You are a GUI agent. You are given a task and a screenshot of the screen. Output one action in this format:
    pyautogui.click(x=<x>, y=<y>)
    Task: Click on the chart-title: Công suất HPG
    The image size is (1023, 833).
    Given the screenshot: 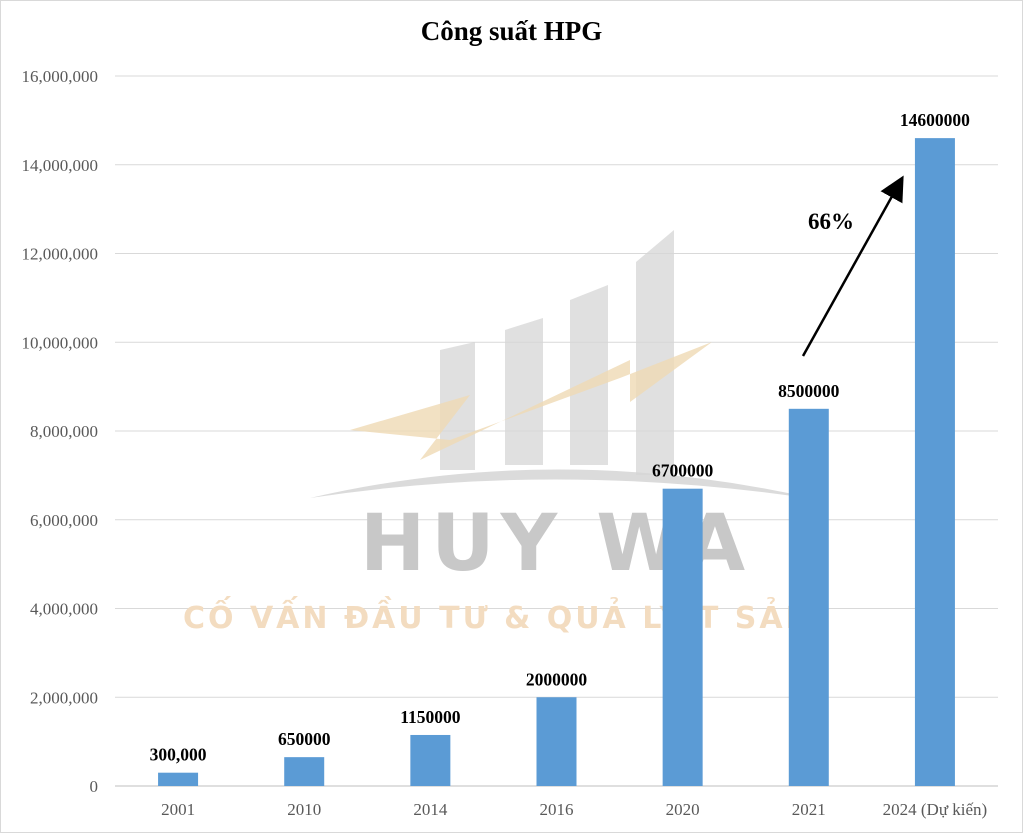 What is the action you would take?
    pyautogui.click(x=511, y=31)
    